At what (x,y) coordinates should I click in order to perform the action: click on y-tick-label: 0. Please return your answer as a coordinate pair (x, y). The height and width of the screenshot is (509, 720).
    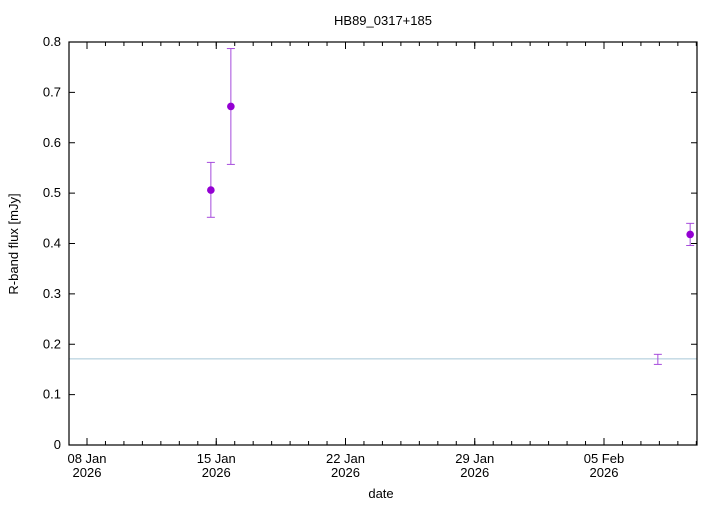
    Looking at the image, I should click on (57, 444).